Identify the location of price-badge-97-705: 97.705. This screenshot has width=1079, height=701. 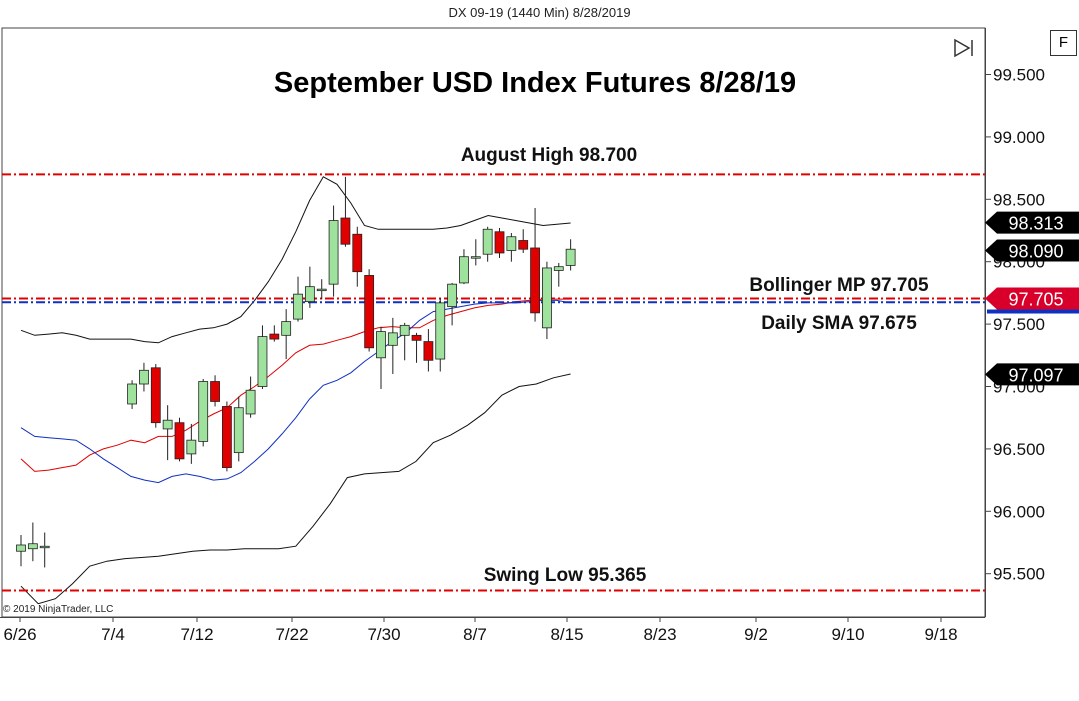
(1032, 300).